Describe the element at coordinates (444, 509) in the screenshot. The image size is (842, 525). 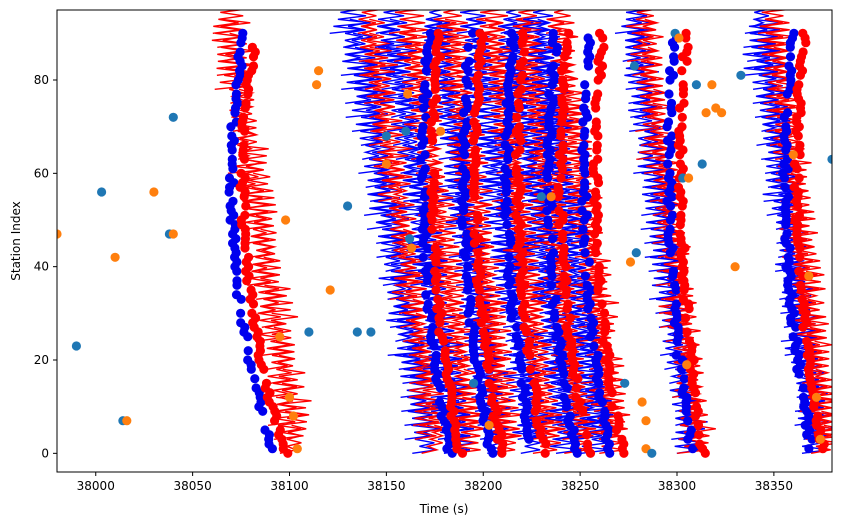
I see `x-axis-label: Time (s)` at that location.